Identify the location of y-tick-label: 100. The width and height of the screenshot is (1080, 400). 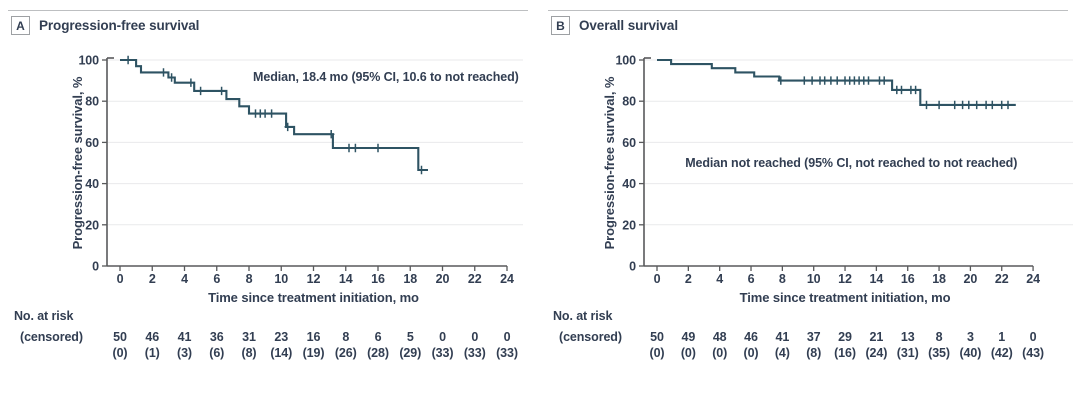
(625, 61).